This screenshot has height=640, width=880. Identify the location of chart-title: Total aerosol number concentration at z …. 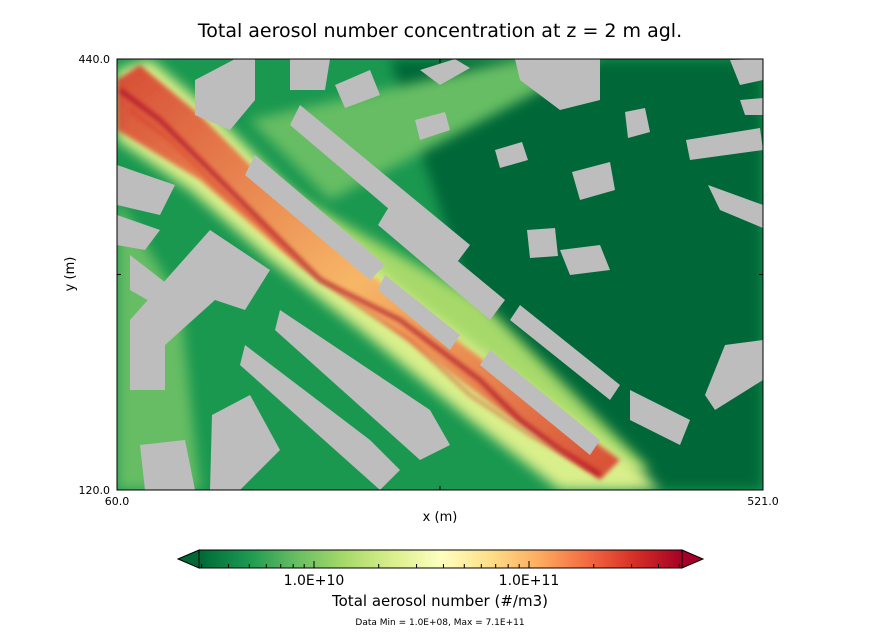
(439, 31).